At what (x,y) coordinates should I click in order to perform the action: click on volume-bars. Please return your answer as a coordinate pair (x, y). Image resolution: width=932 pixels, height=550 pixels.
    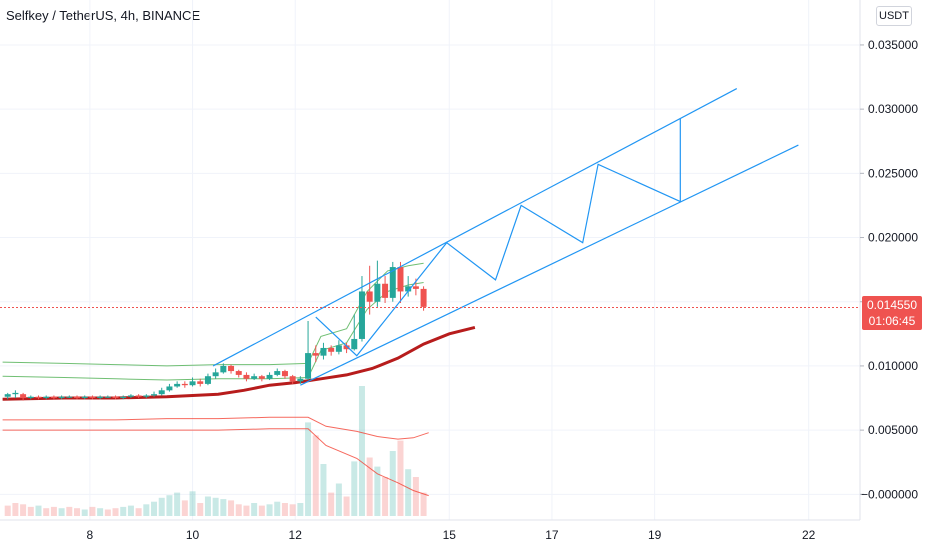
    Looking at the image, I should click on (215, 451).